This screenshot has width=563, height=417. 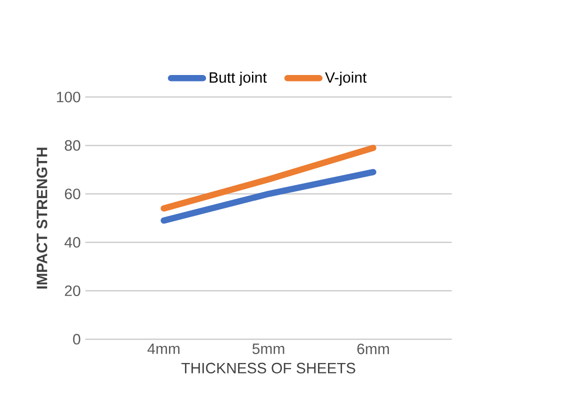 I want to click on y-tick-label: 0, so click(x=76, y=339).